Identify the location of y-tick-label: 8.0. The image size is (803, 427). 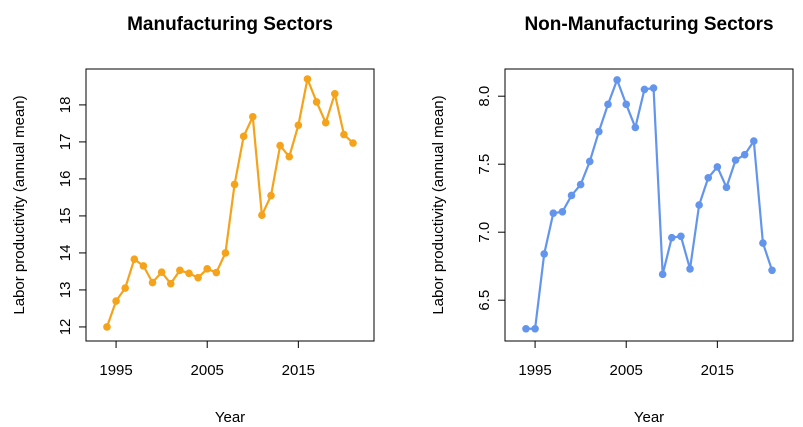
(484, 96).